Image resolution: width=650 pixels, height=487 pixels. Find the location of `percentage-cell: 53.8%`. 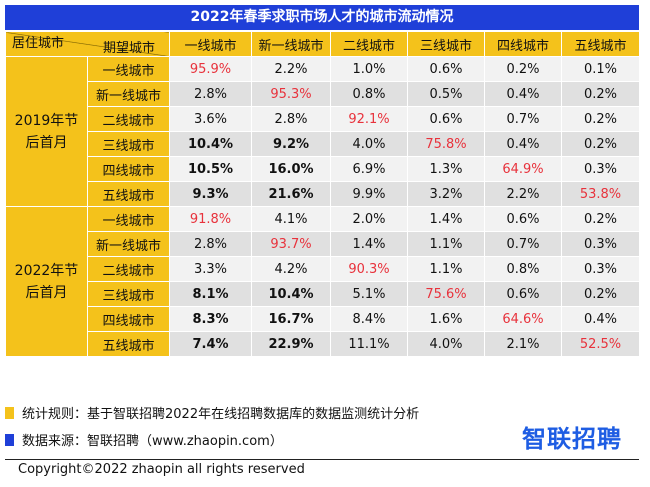

percentage-cell: 53.8% is located at coordinates (600, 194).